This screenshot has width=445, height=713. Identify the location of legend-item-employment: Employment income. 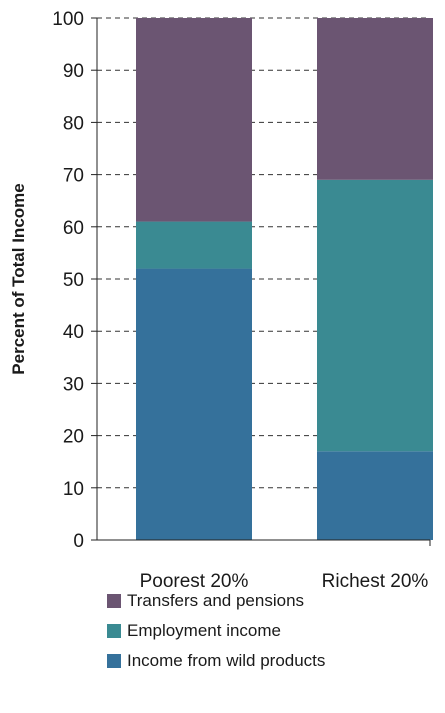
(216, 631).